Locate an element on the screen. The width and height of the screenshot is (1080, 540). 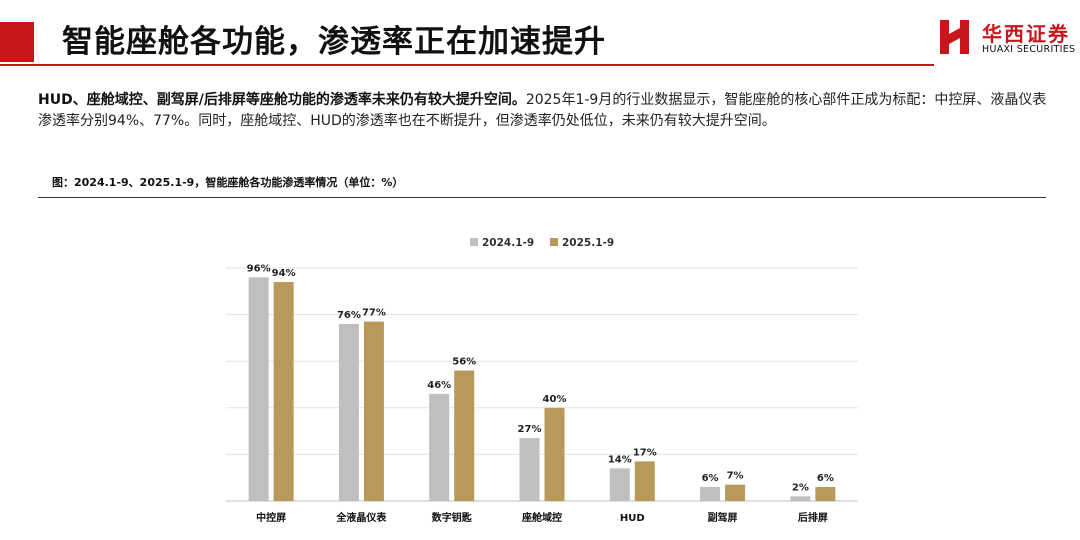
figure-caption: 图：2024.1-9、2025.1-9，智能座舱各功能渗透率情况（单位：%） is located at coordinates (228, 182).